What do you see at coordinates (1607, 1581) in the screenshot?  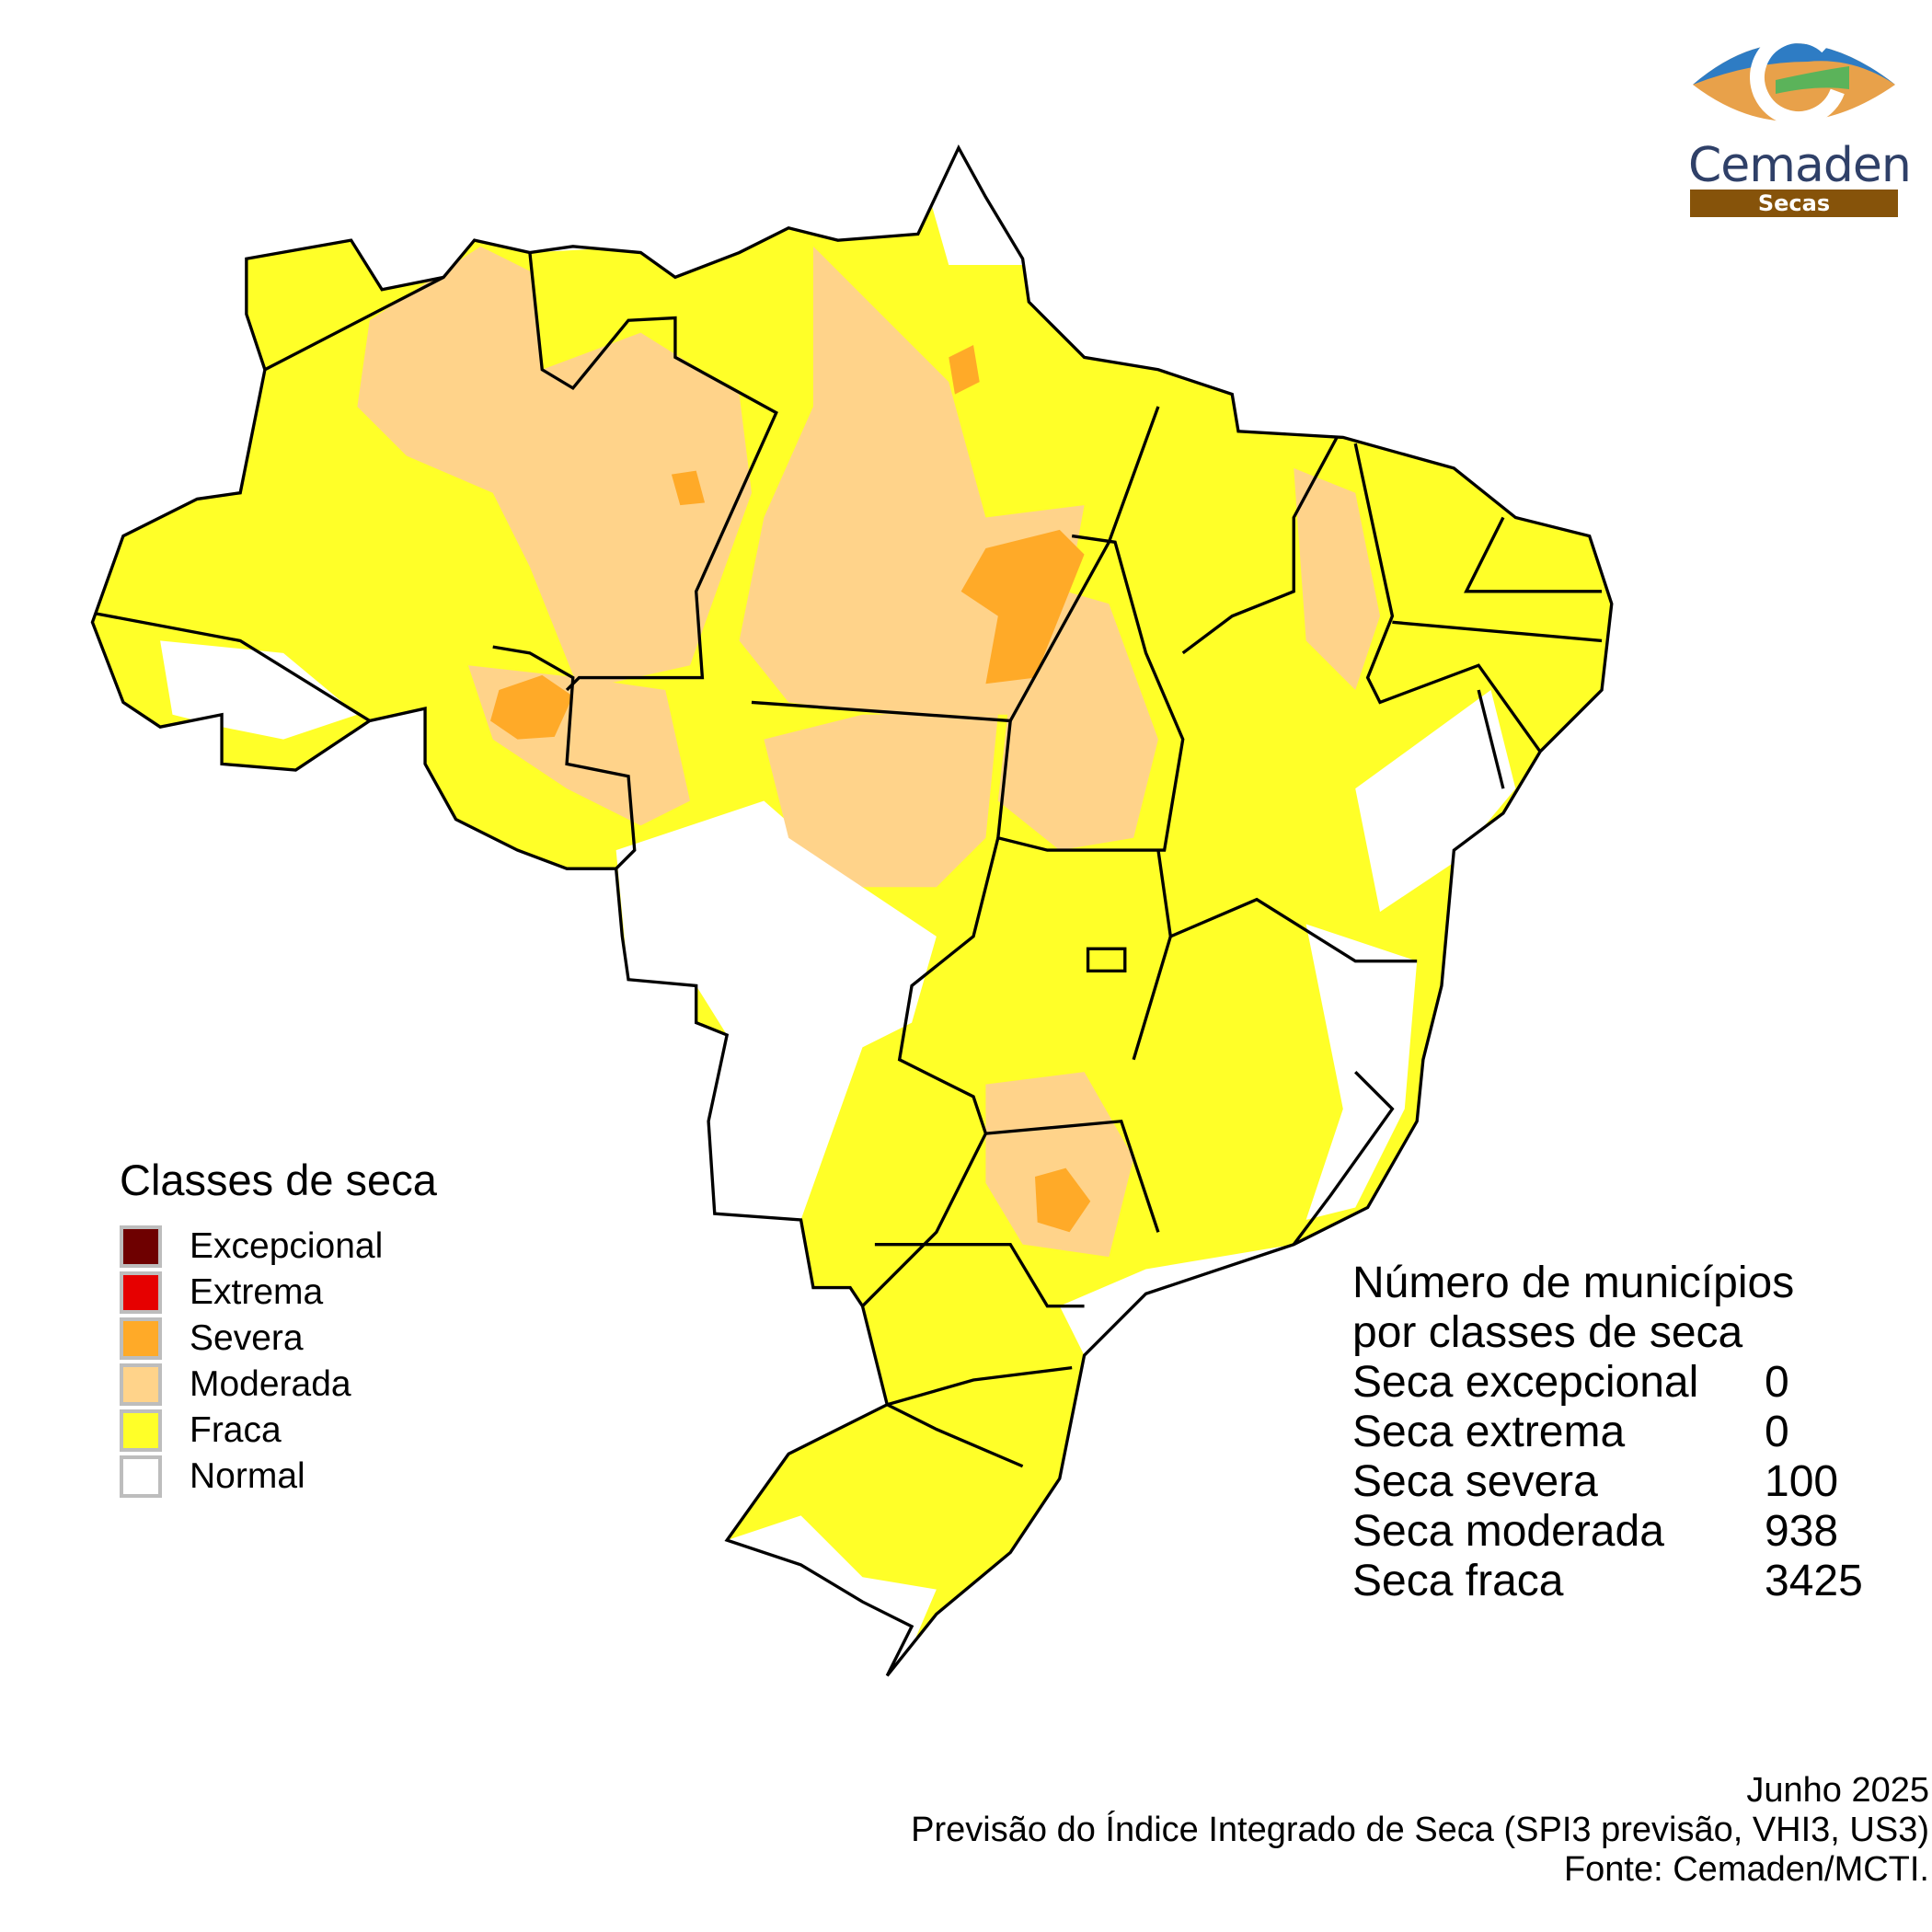 I see `stat-row: Seca fraca 3425` at bounding box center [1607, 1581].